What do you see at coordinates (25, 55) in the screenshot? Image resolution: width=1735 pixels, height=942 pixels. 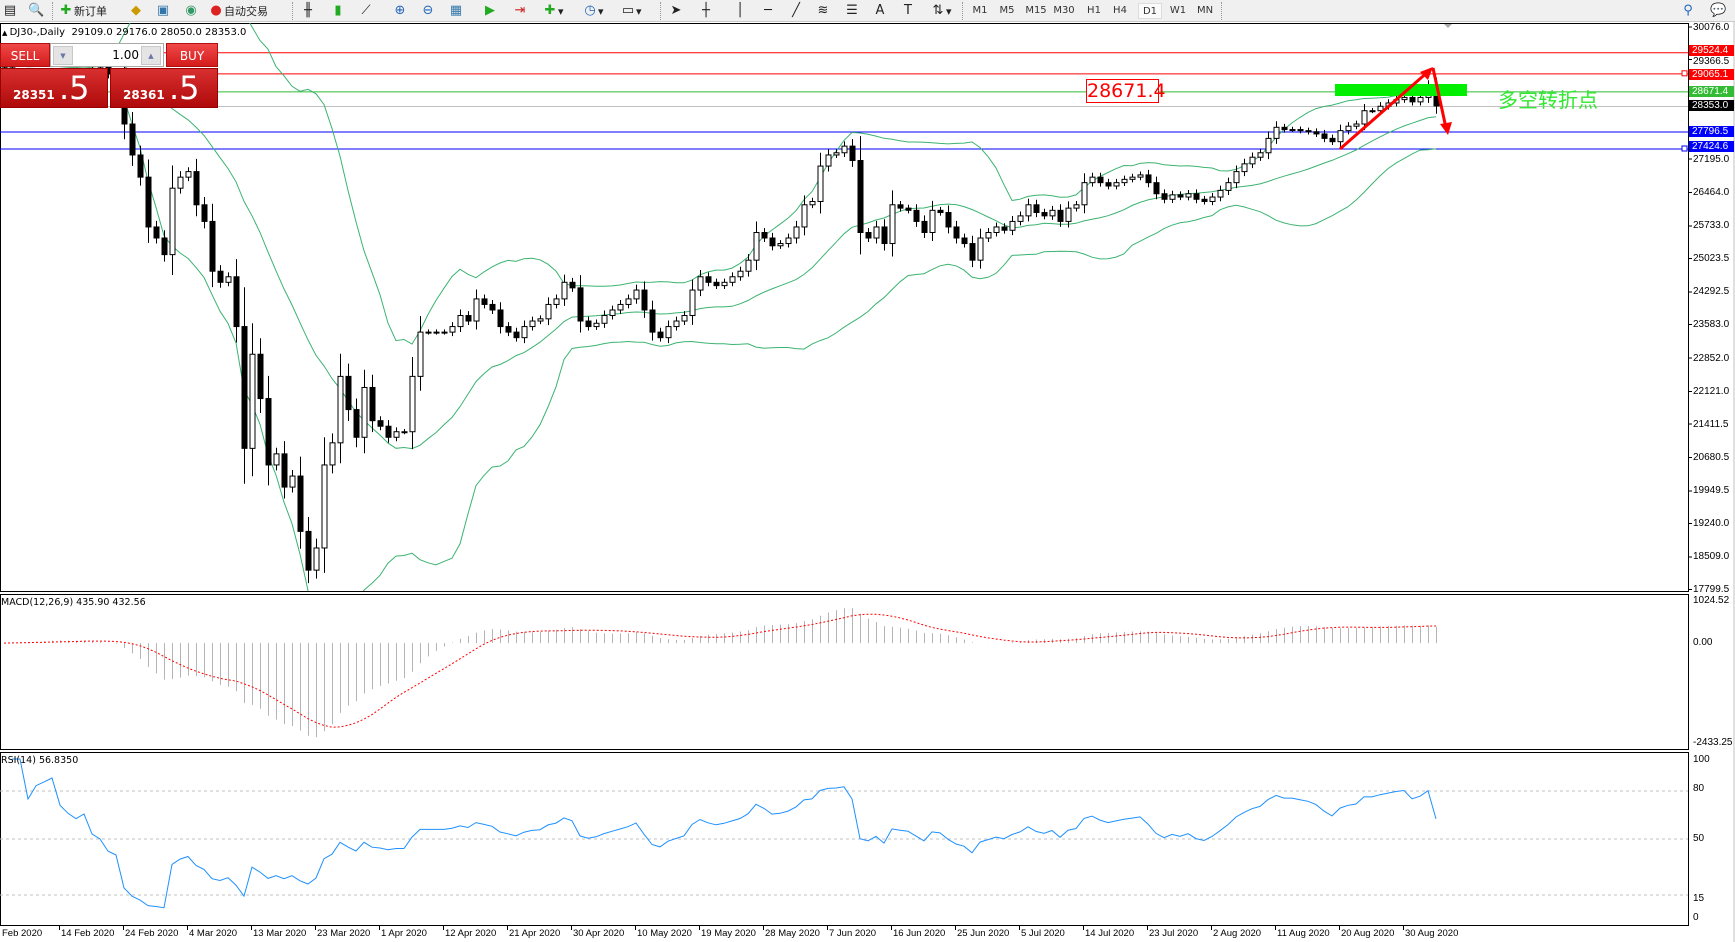 I see `sell-button: SELL` at bounding box center [25, 55].